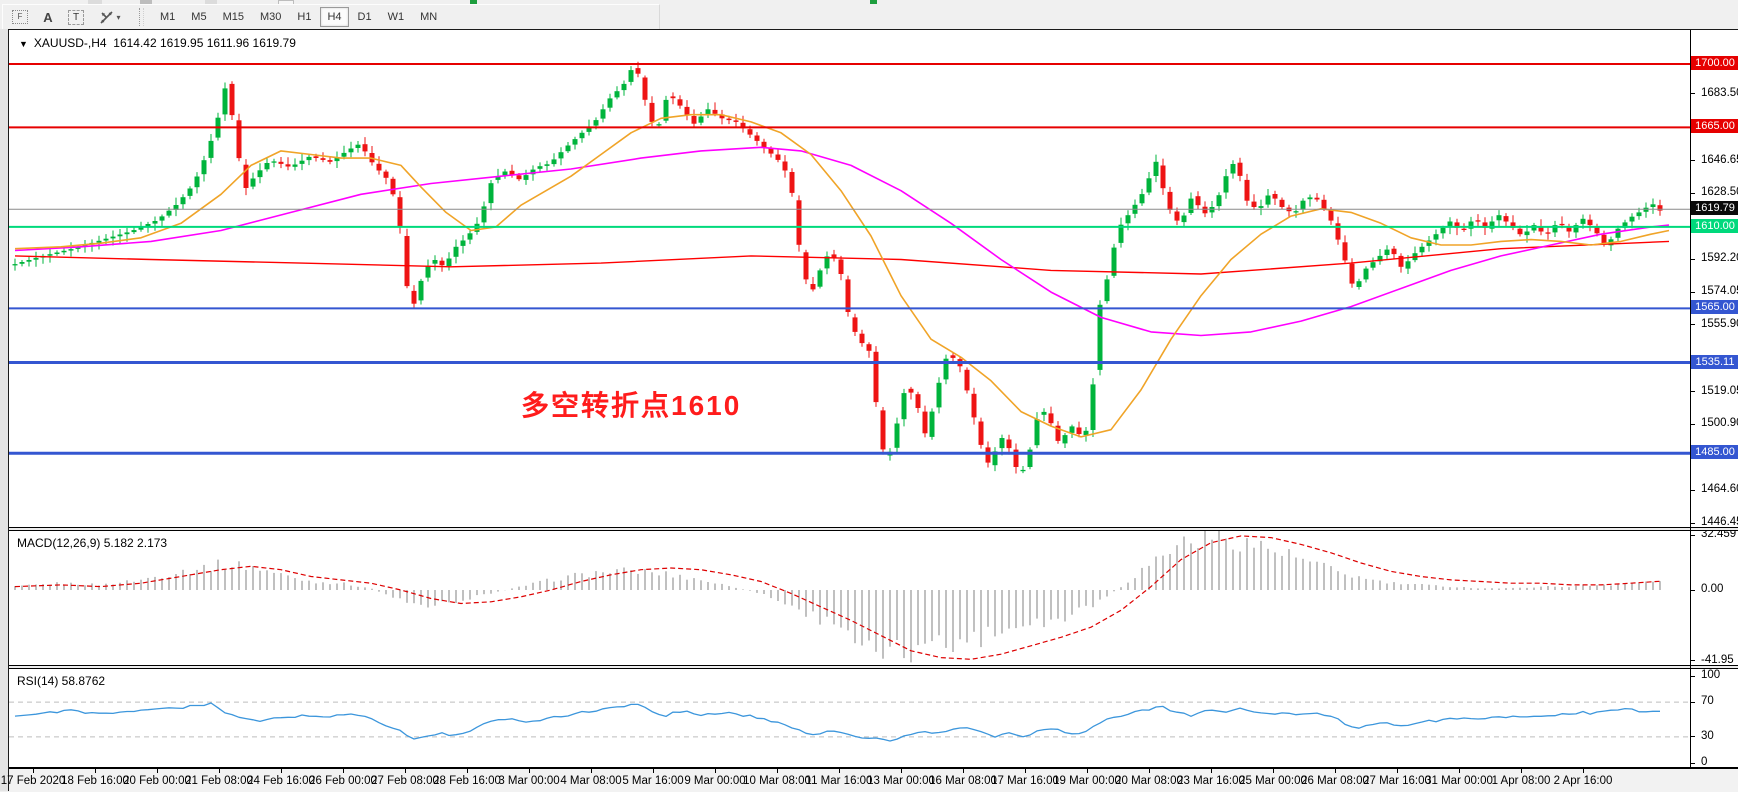 The image size is (1738, 792). What do you see at coordinates (1707, 701) in the screenshot?
I see `rsi-tick-label: 70` at bounding box center [1707, 701].